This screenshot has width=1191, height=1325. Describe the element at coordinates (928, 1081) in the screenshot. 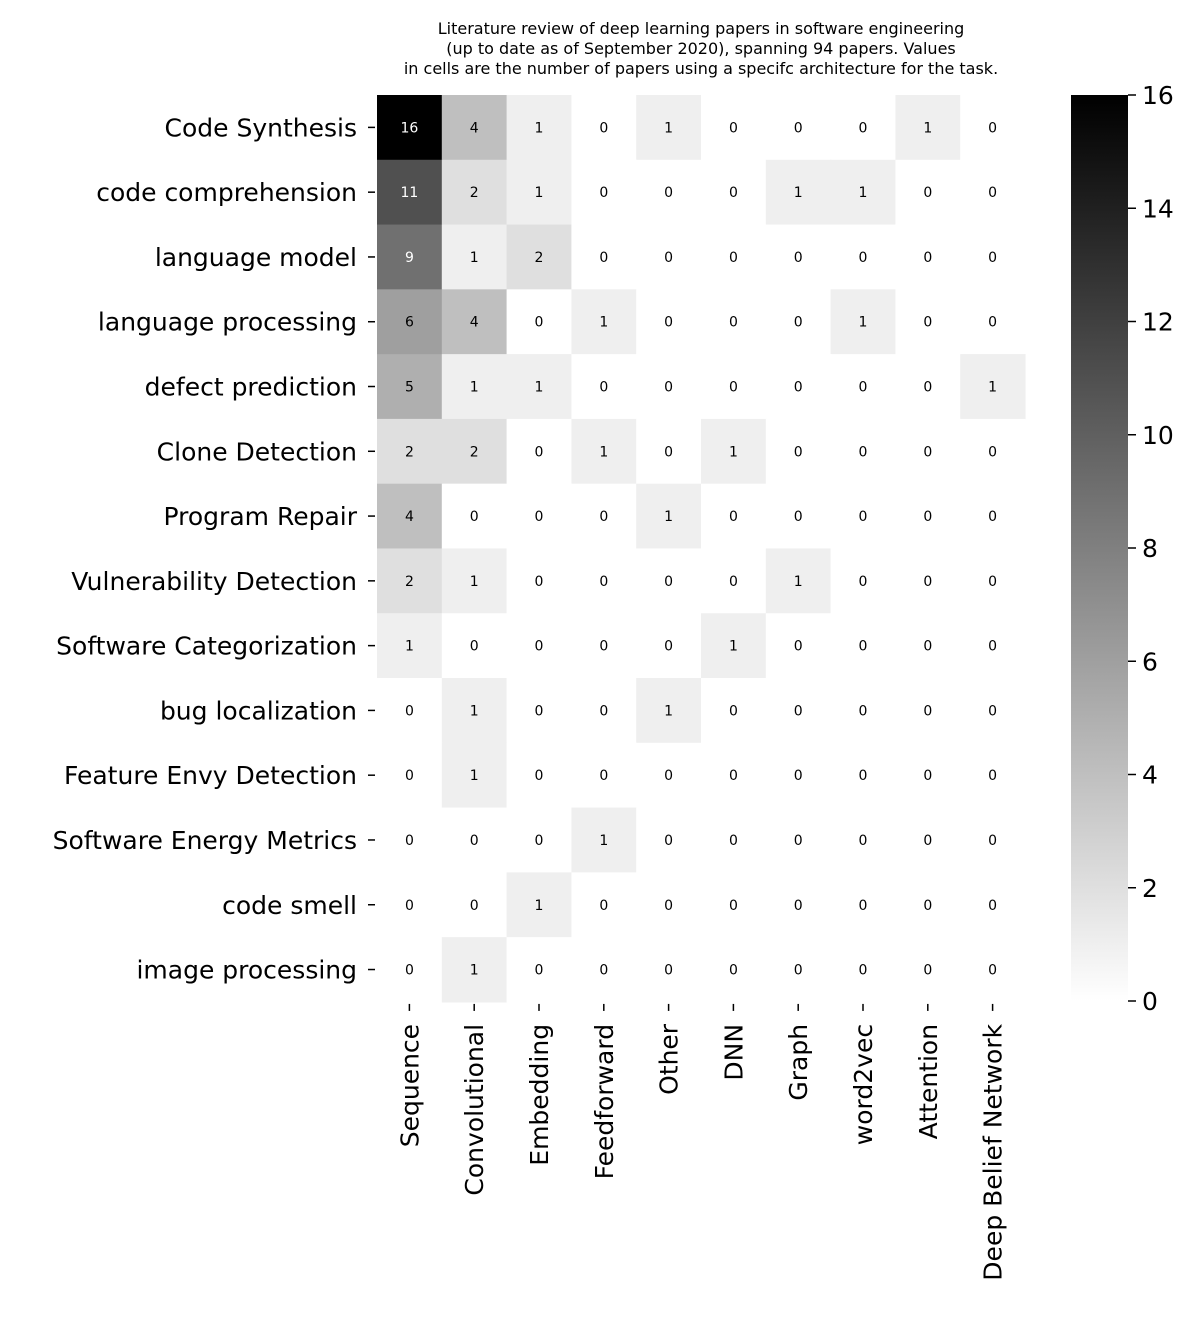

I see `column-label: Attention` at that location.